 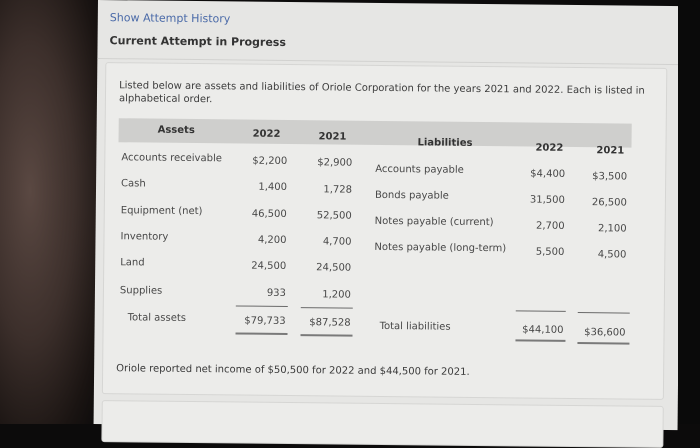 What do you see at coordinates (543, 330) in the screenshot?
I see `total-liabilities-2022: $44,100` at bounding box center [543, 330].